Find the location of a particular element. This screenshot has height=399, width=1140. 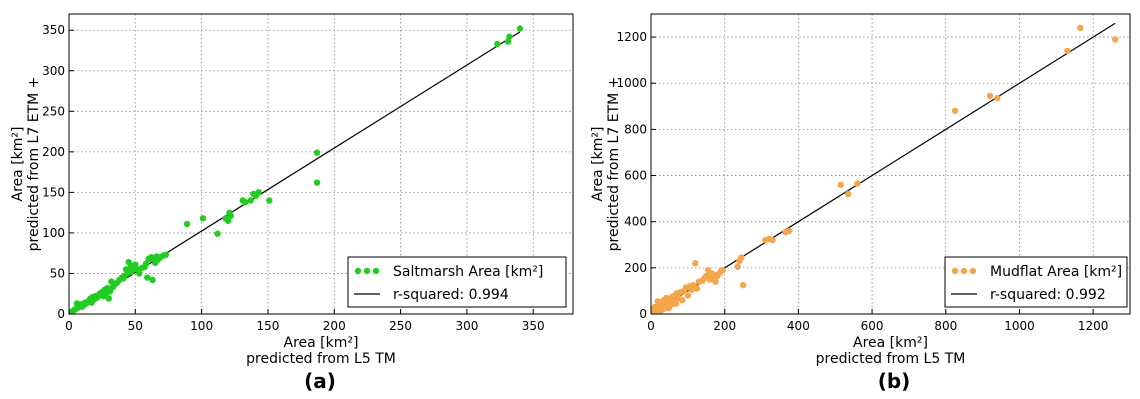

legend: Saltmarsh Area [km²] r-squared: 0.994 is located at coordinates (457, 282).